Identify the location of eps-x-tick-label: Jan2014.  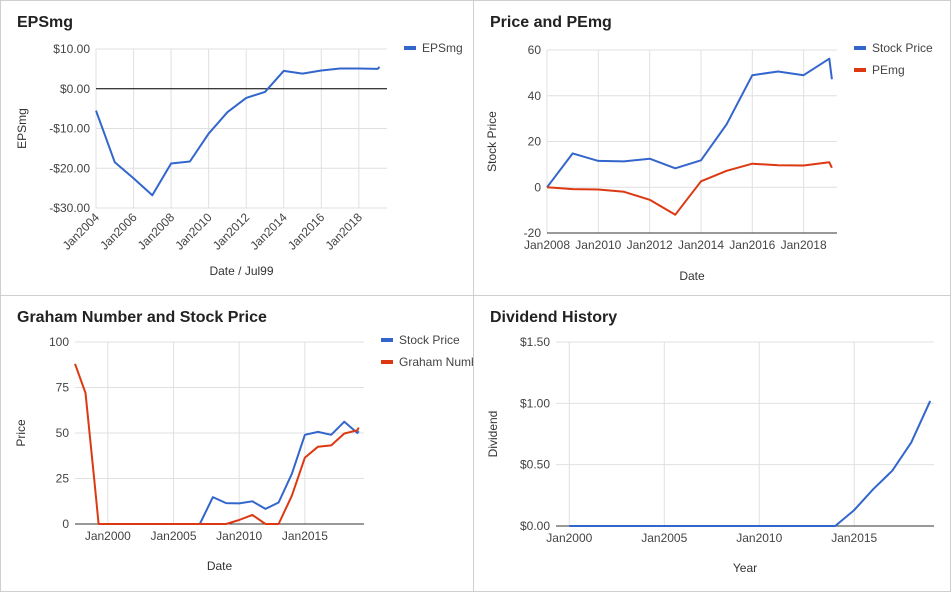
(268, 231).